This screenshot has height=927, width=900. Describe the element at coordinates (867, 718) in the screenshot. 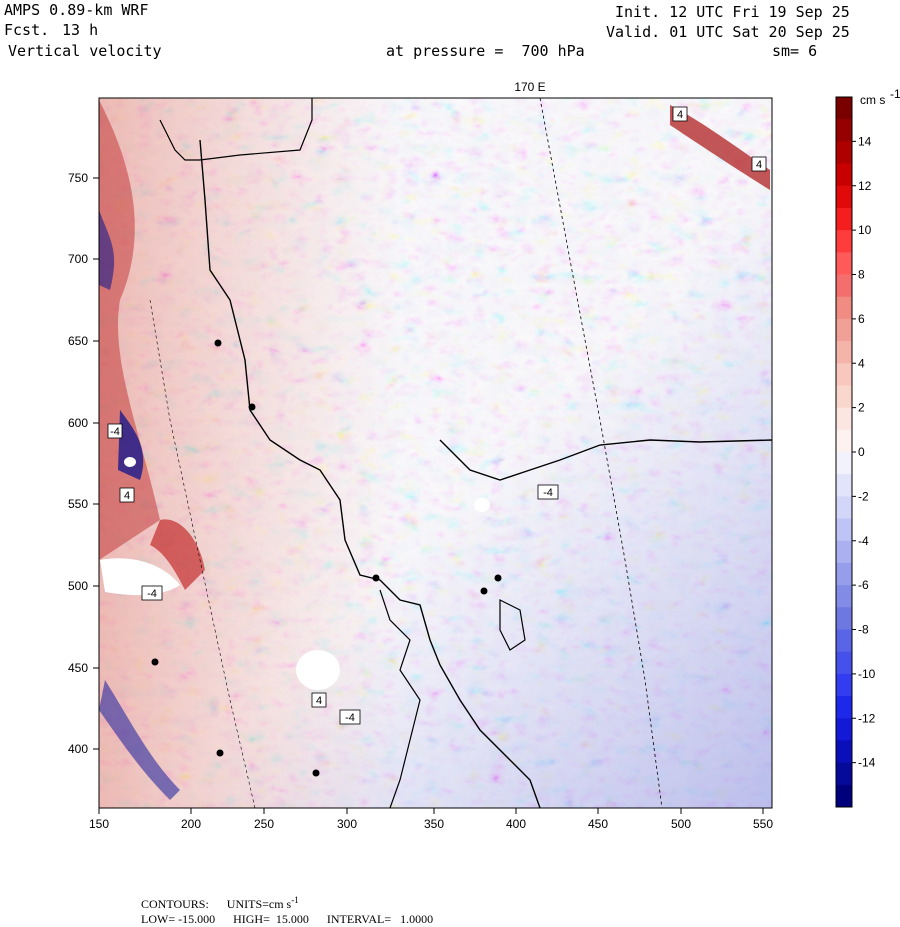

I see `colorbar-label: -12` at that location.